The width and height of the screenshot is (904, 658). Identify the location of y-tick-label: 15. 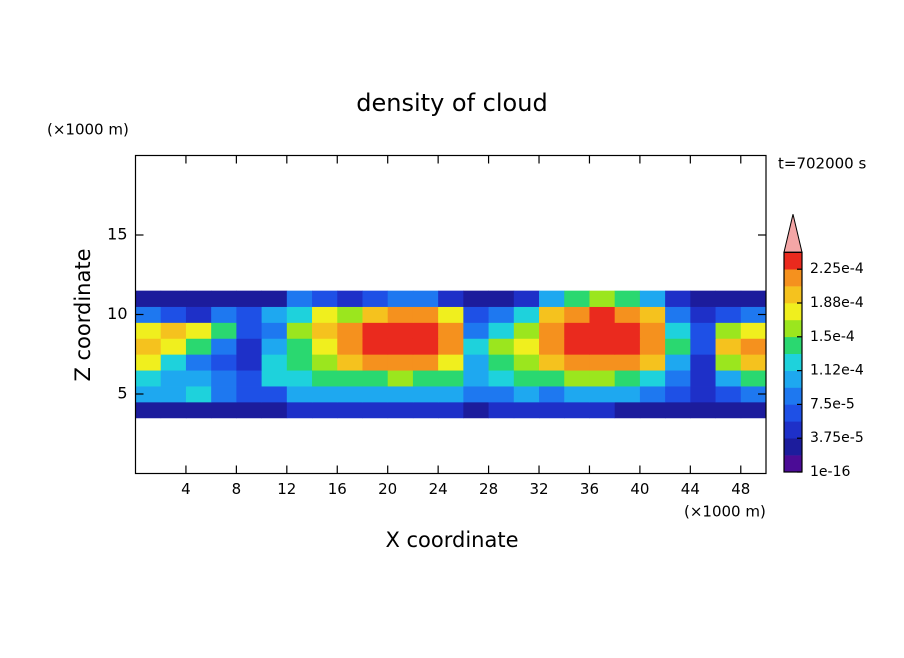
(117, 234).